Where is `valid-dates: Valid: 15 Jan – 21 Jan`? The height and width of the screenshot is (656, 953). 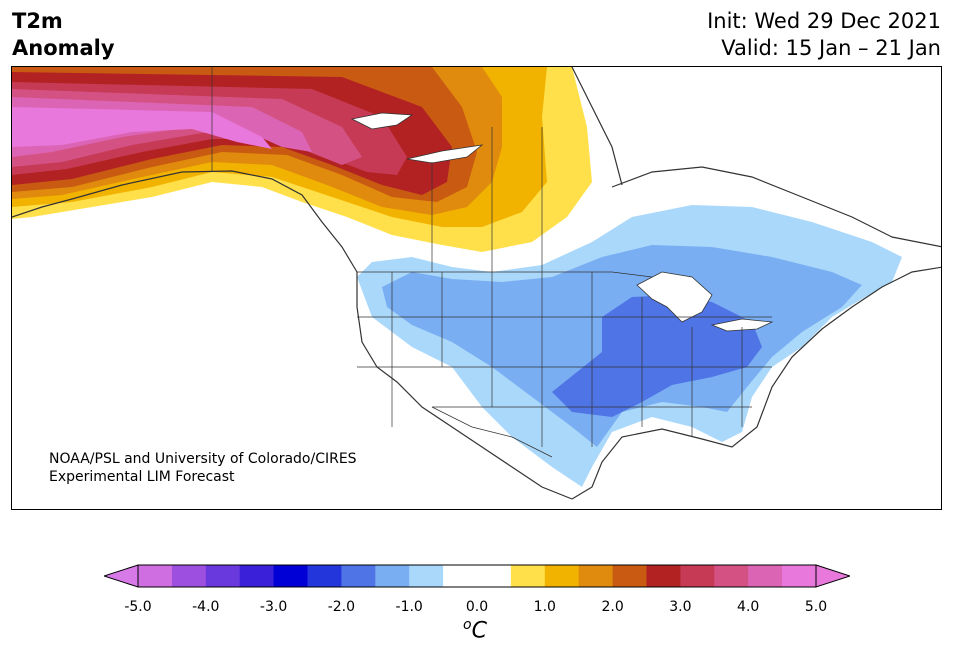 valid-dates: Valid: 15 Jan – 21 Jan is located at coordinates (831, 48).